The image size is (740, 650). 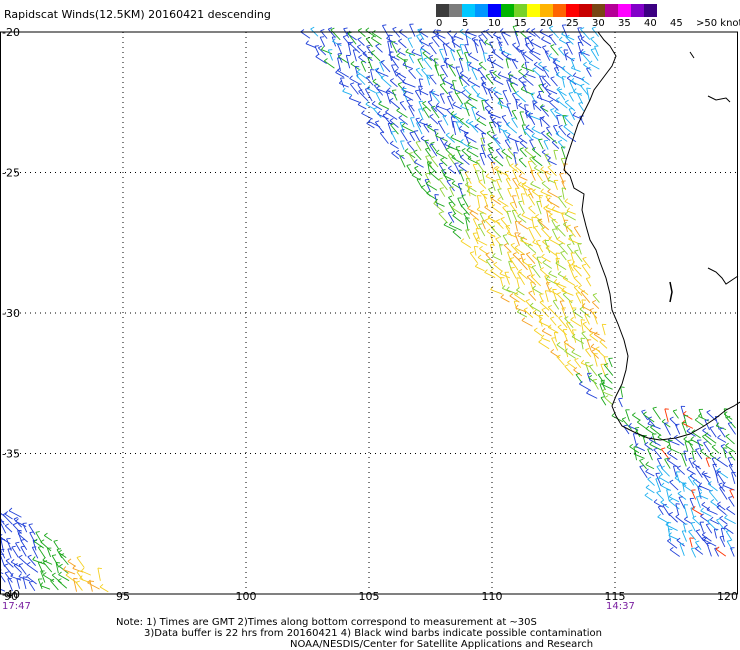 What do you see at coordinates (369, 596) in the screenshot?
I see `lon-tick-label: 105` at bounding box center [369, 596].